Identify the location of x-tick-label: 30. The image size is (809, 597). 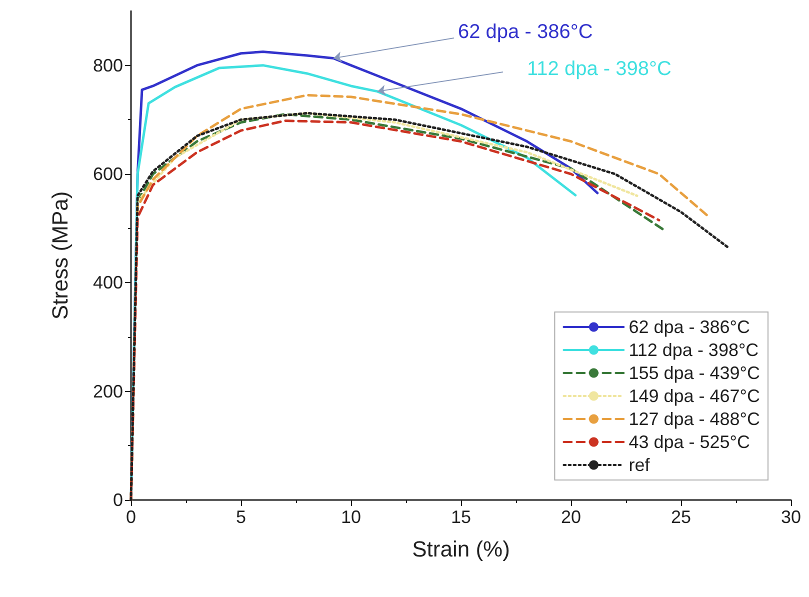
(791, 517).